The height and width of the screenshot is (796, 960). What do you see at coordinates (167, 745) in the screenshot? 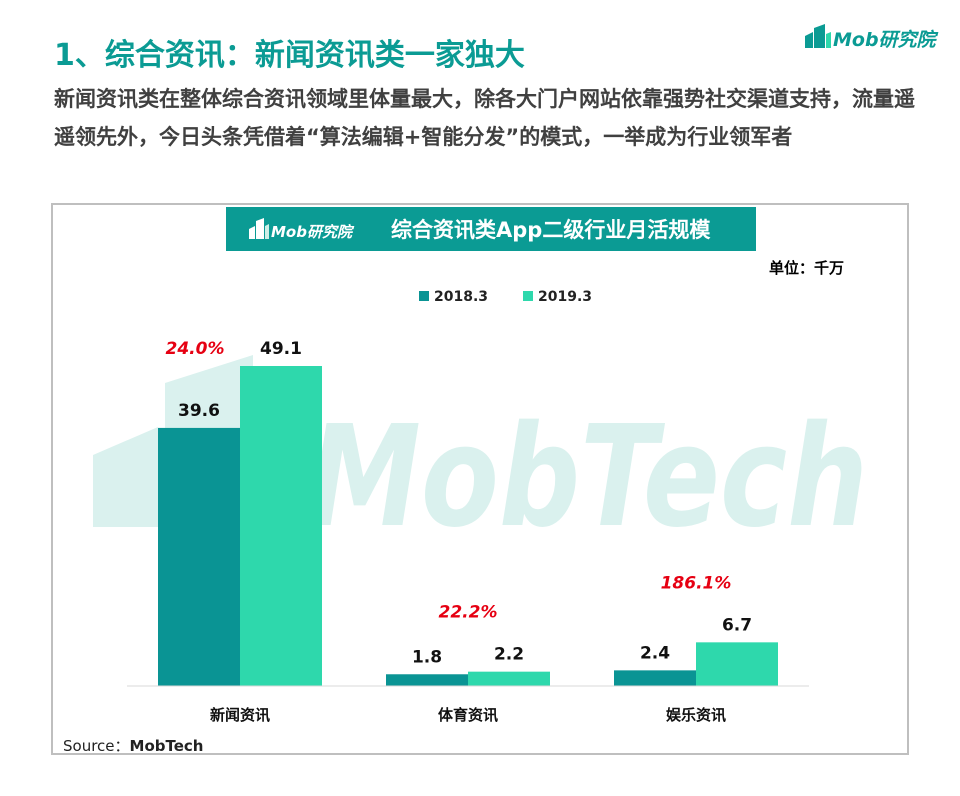
I see `source-name: MobTech` at bounding box center [167, 745].